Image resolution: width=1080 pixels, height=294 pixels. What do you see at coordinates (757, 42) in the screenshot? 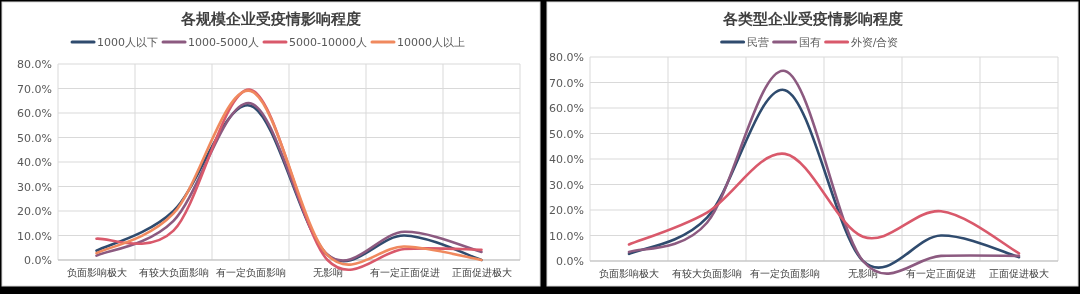
I see `legend-label: 民营` at bounding box center [757, 42].